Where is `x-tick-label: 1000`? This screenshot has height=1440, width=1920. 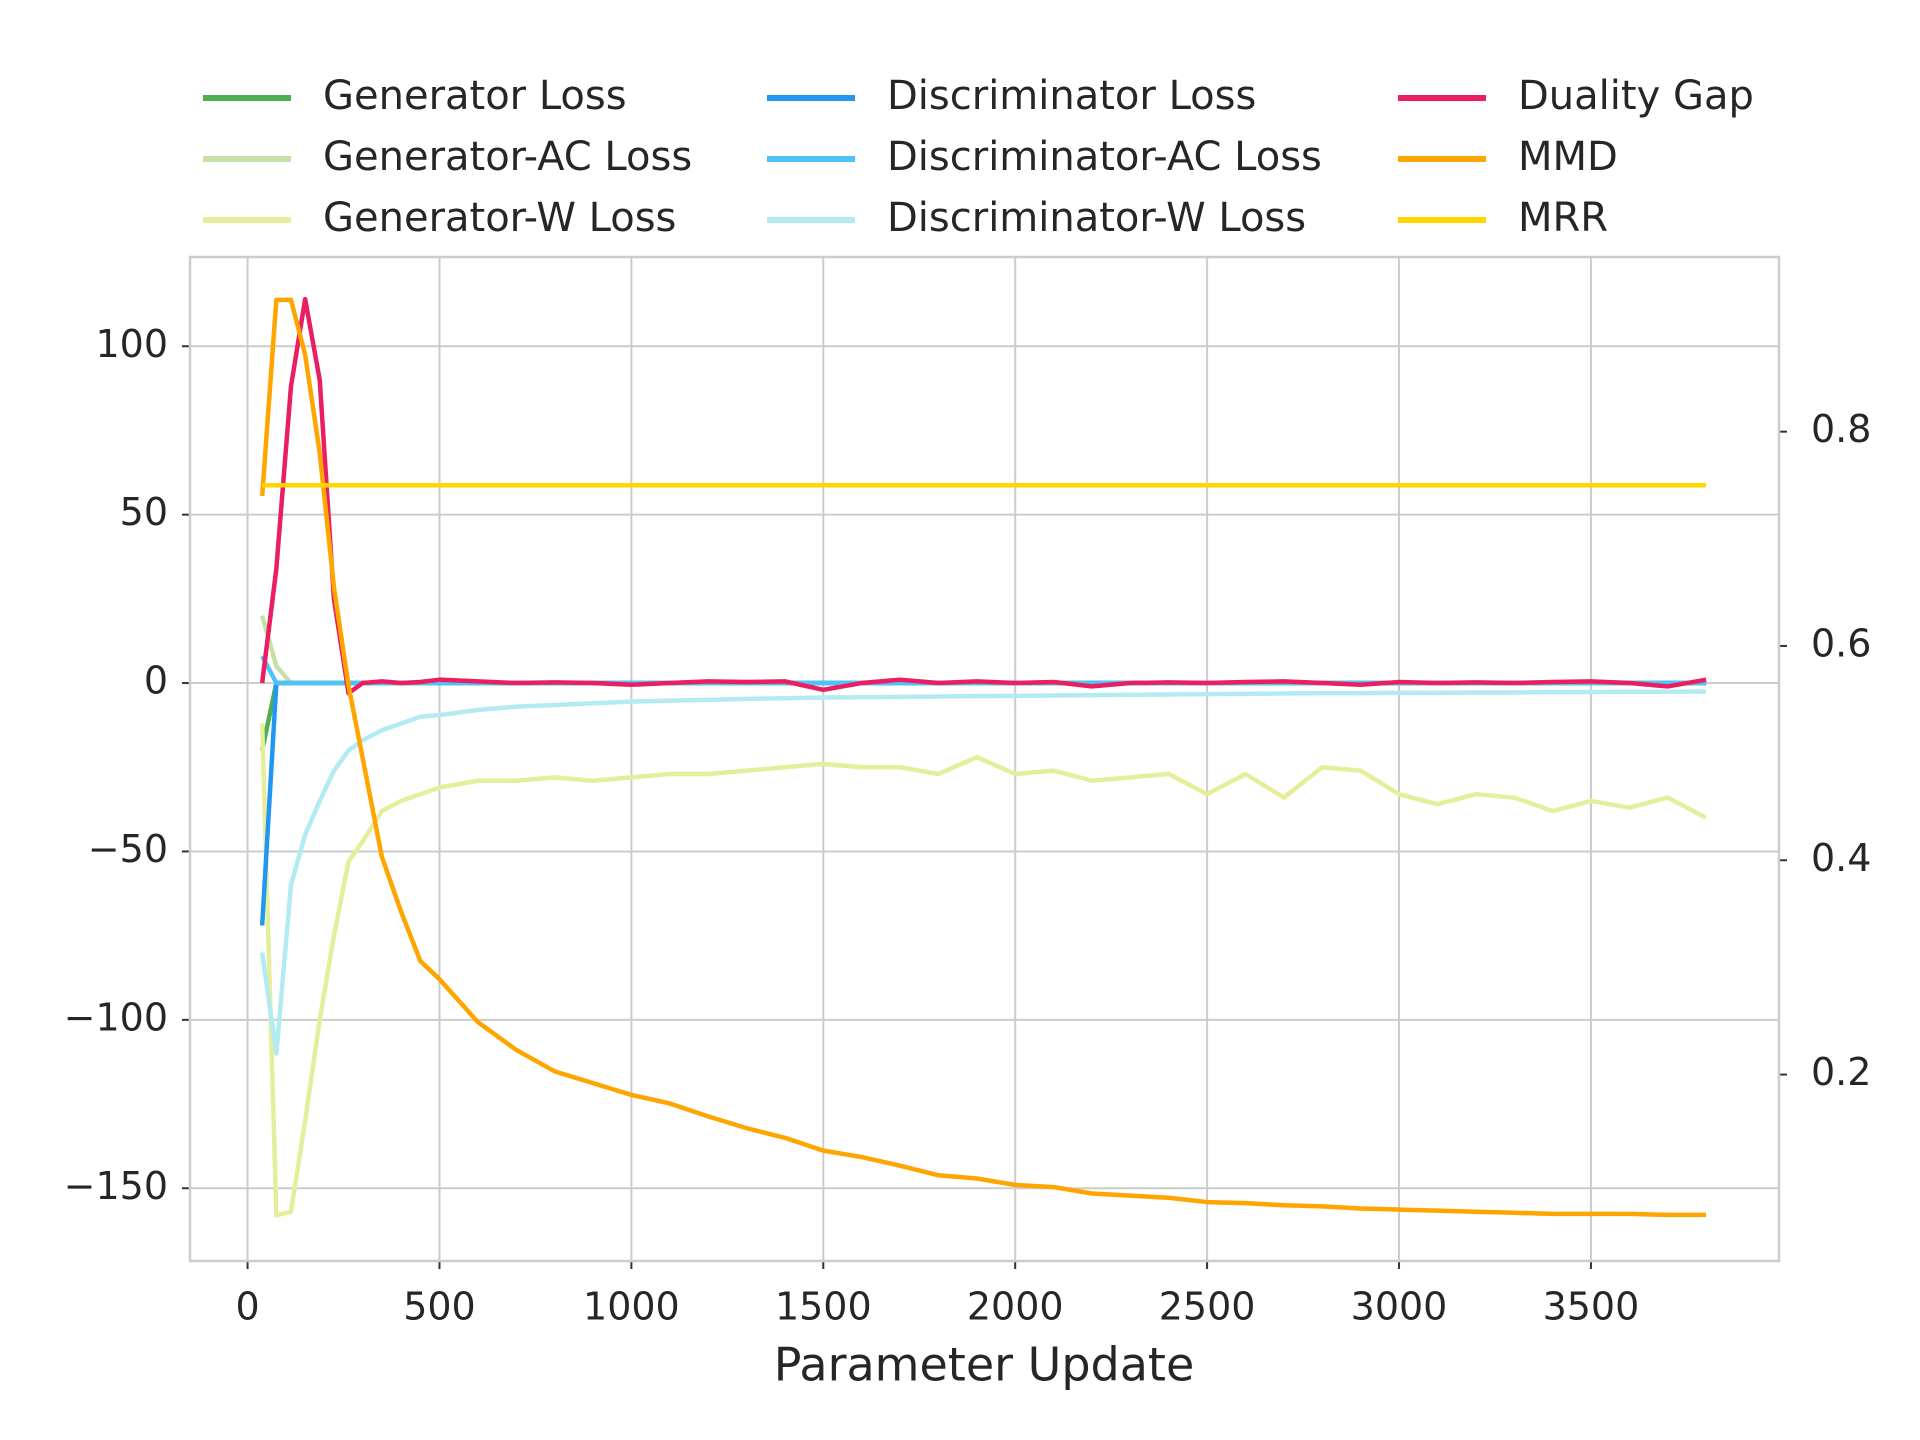 x-tick-label: 1000 is located at coordinates (631, 1307).